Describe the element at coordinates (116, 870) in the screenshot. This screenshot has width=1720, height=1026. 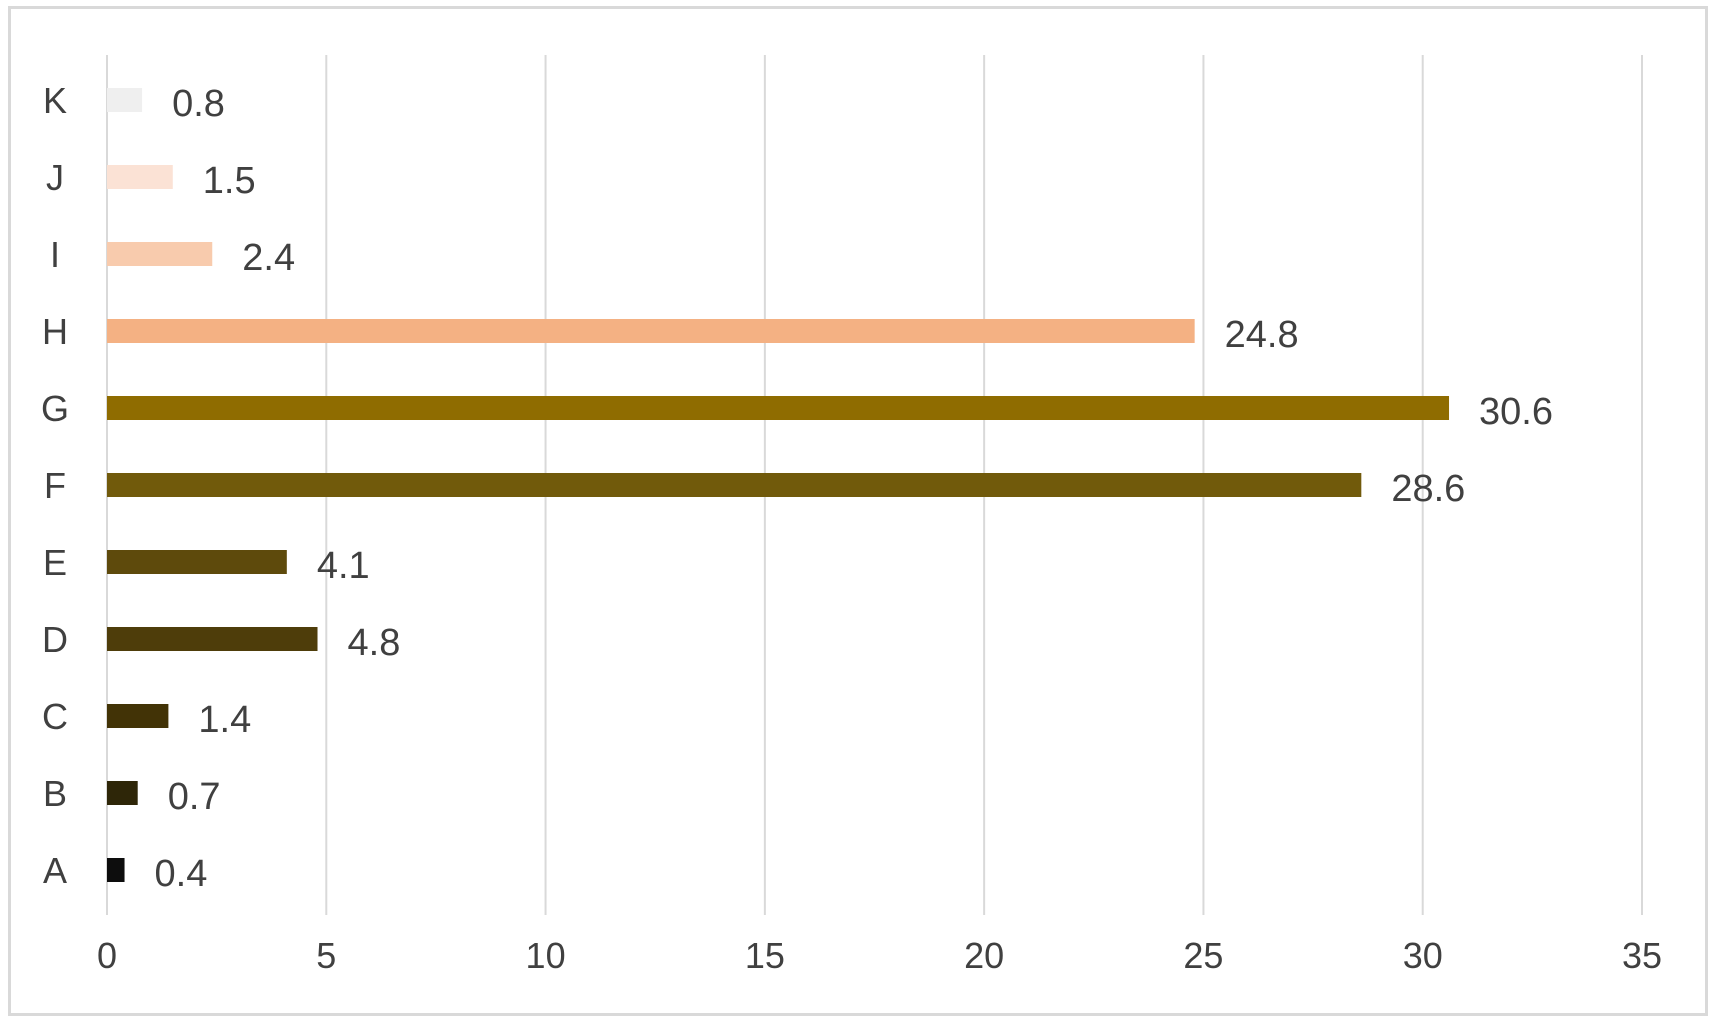
I see `bar-A` at that location.